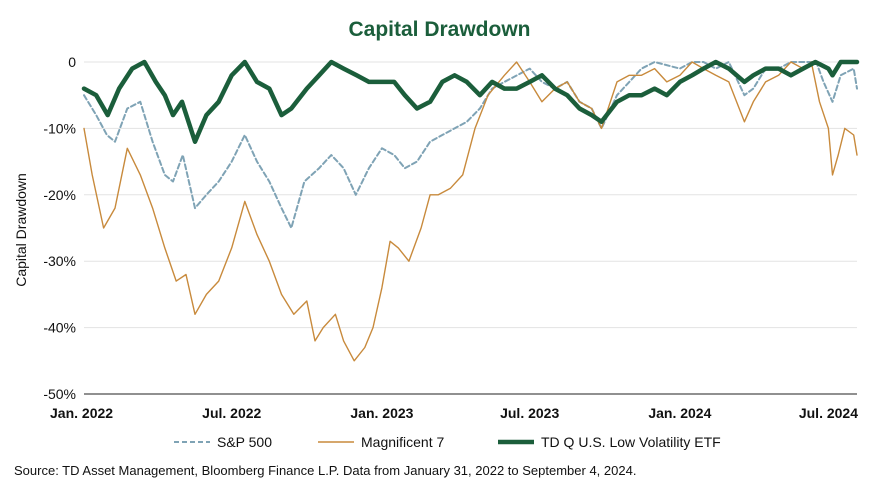 Image resolution: width=879 pixels, height=494 pixels. Describe the element at coordinates (381, 413) in the screenshot. I see `x-tick-label: Jan. 2023` at that location.